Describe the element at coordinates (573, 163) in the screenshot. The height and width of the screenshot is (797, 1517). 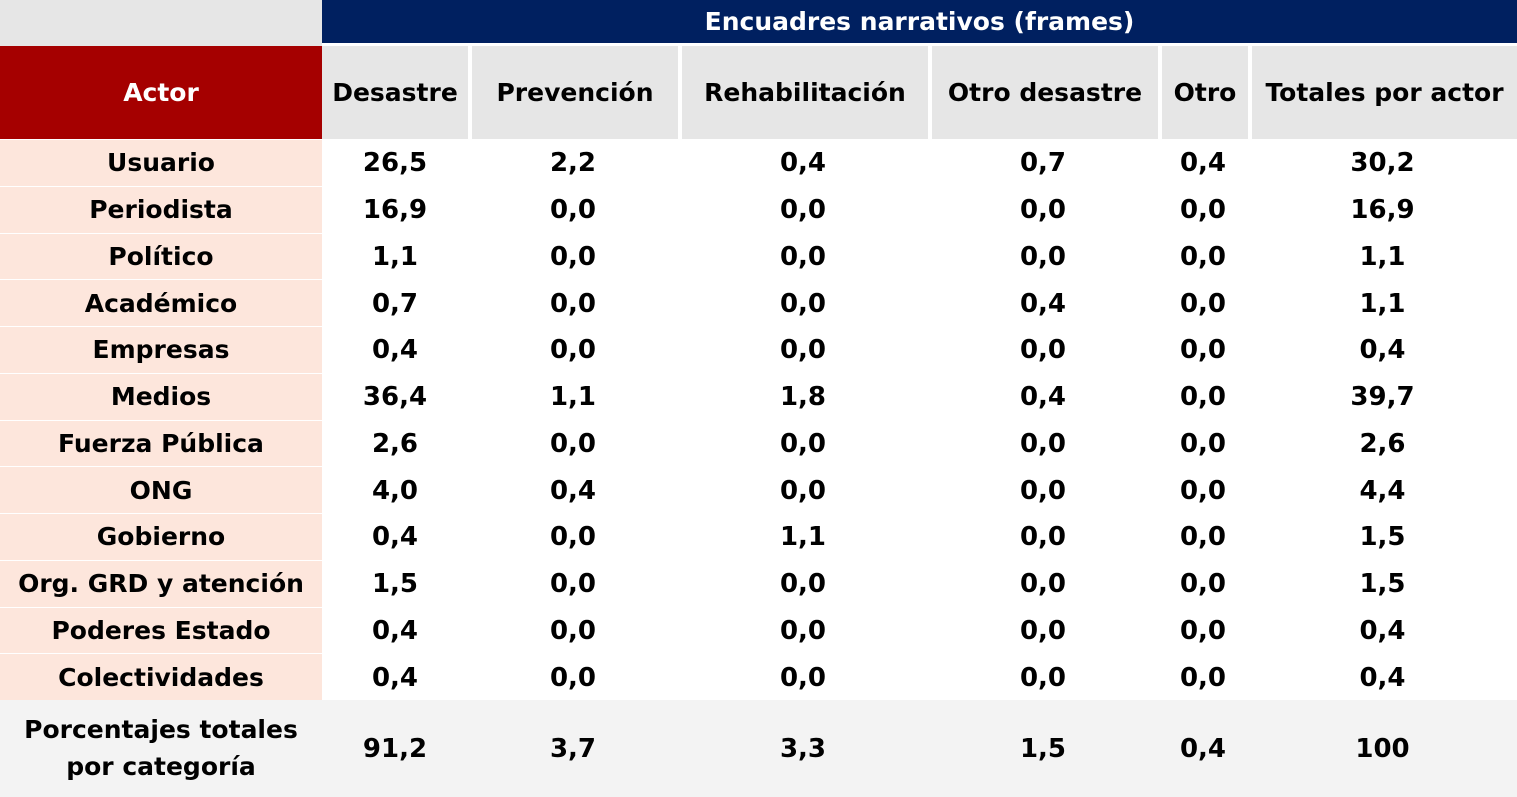
I see `value-cell: 2,2` at that location.